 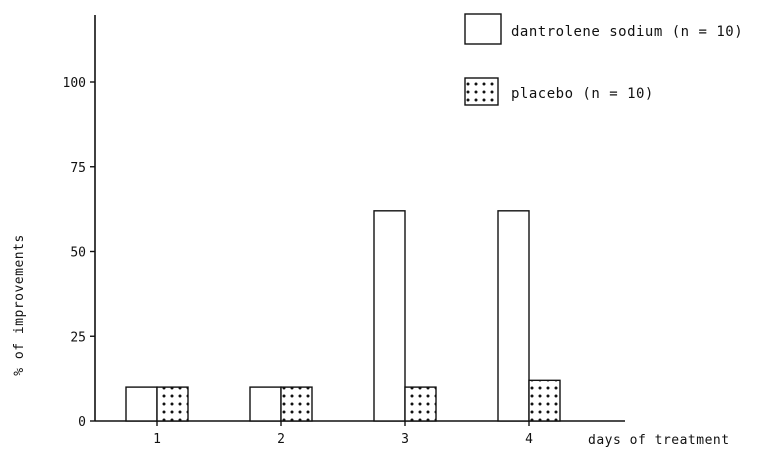 I want to click on x-ticks: 1 2 3 4, so click(x=343, y=434).